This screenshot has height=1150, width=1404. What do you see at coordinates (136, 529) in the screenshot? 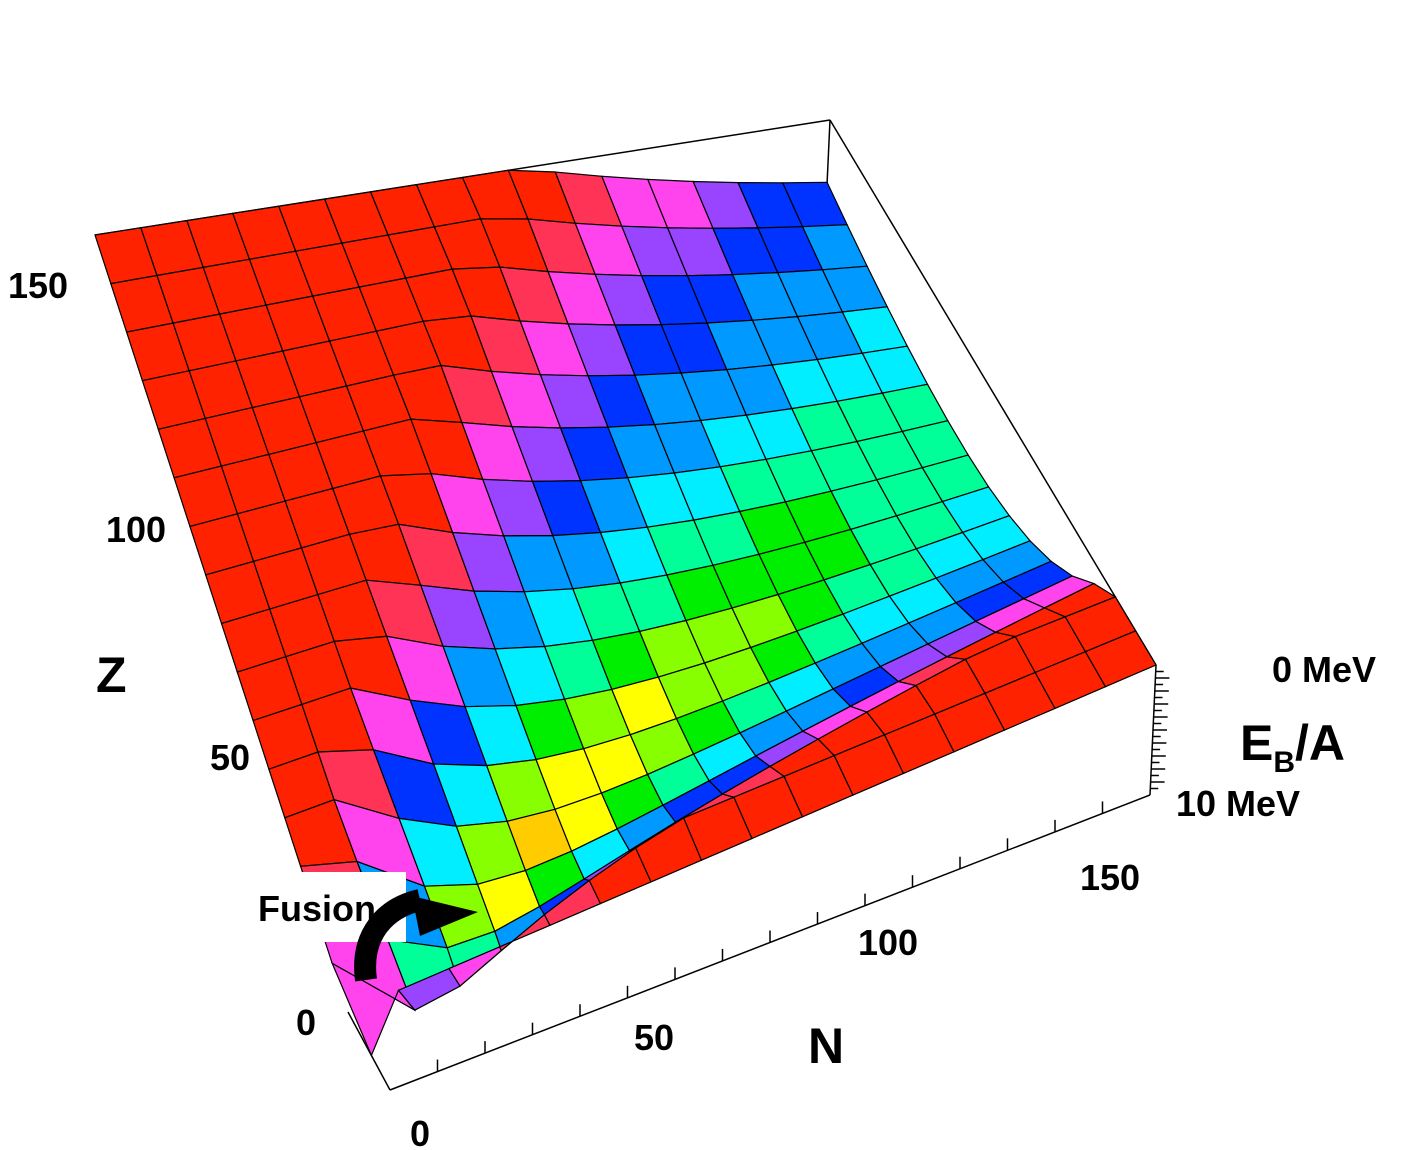
I see `z-tick-100: 100` at bounding box center [136, 529].